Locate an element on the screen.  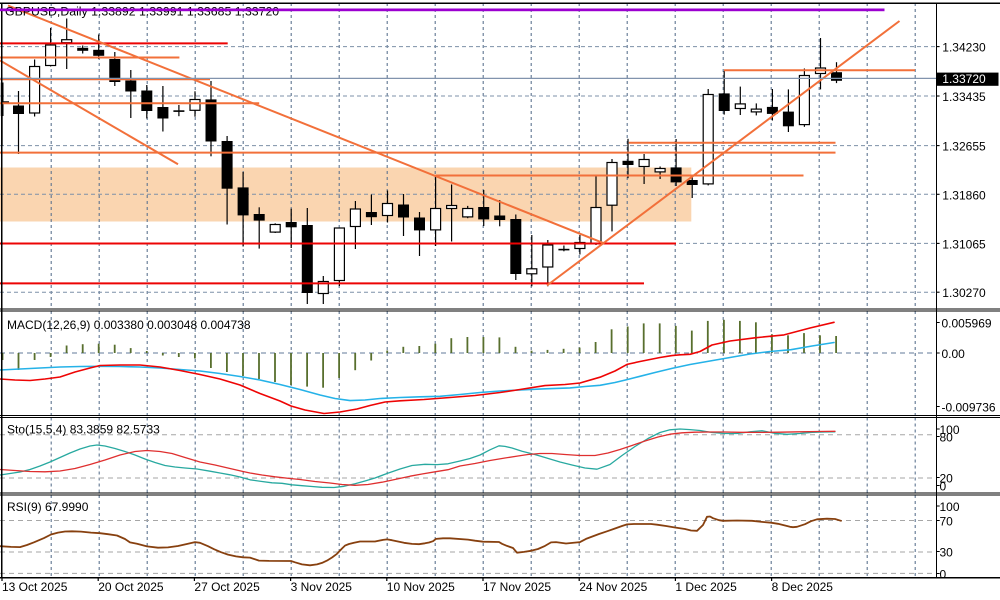
svg-text: 80 is located at coordinates (947, 438).